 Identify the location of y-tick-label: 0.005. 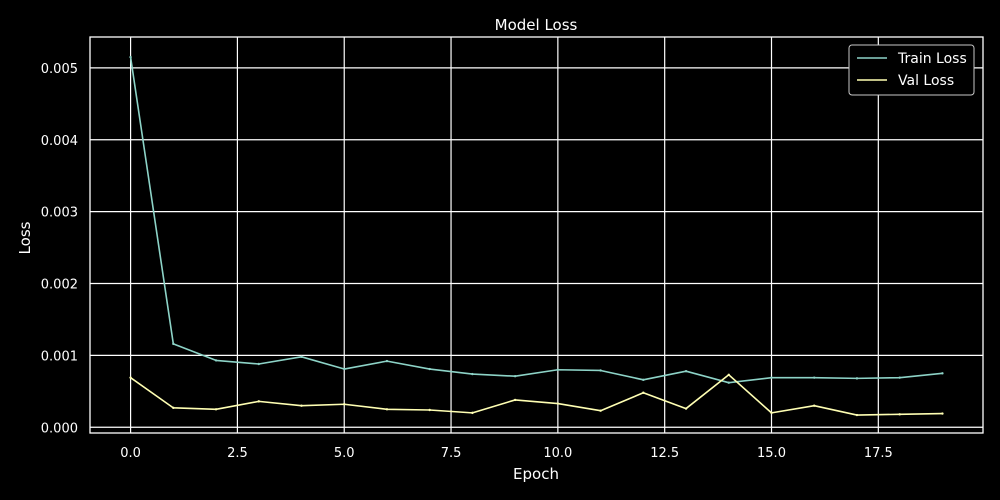
(59, 69).